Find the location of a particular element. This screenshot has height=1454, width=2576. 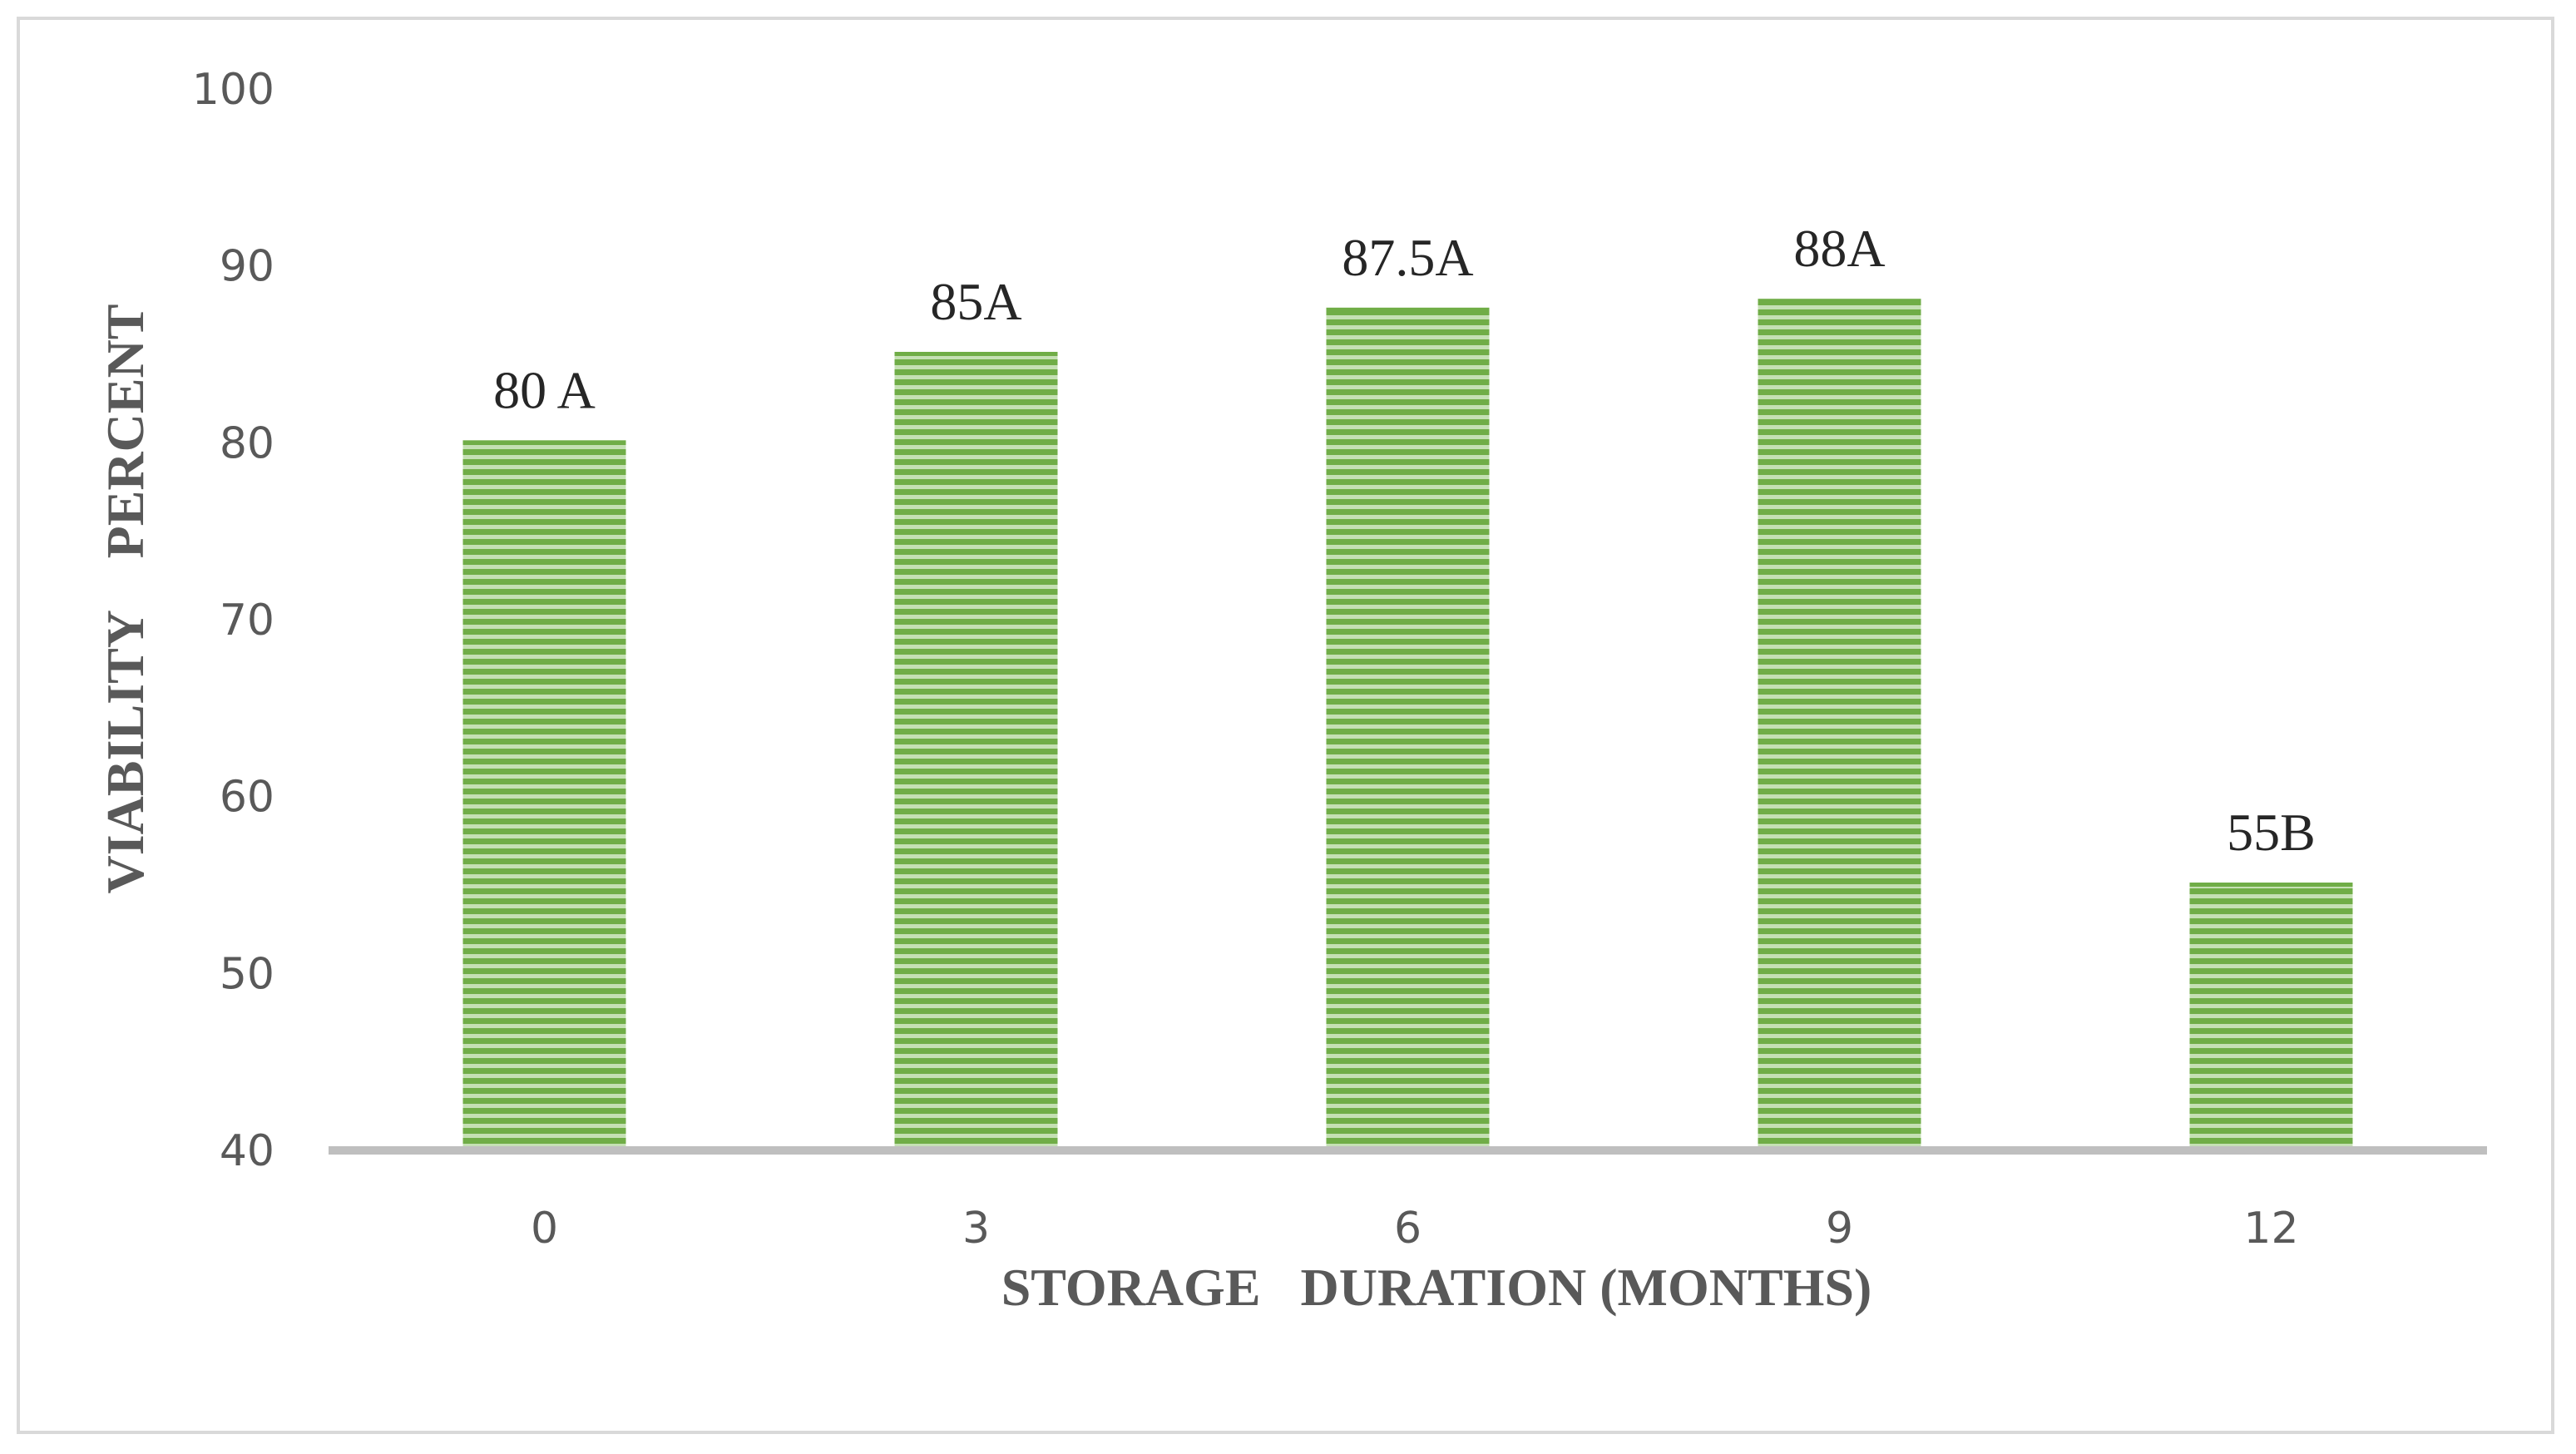

y-tick-label: 60 is located at coordinates (247, 798).